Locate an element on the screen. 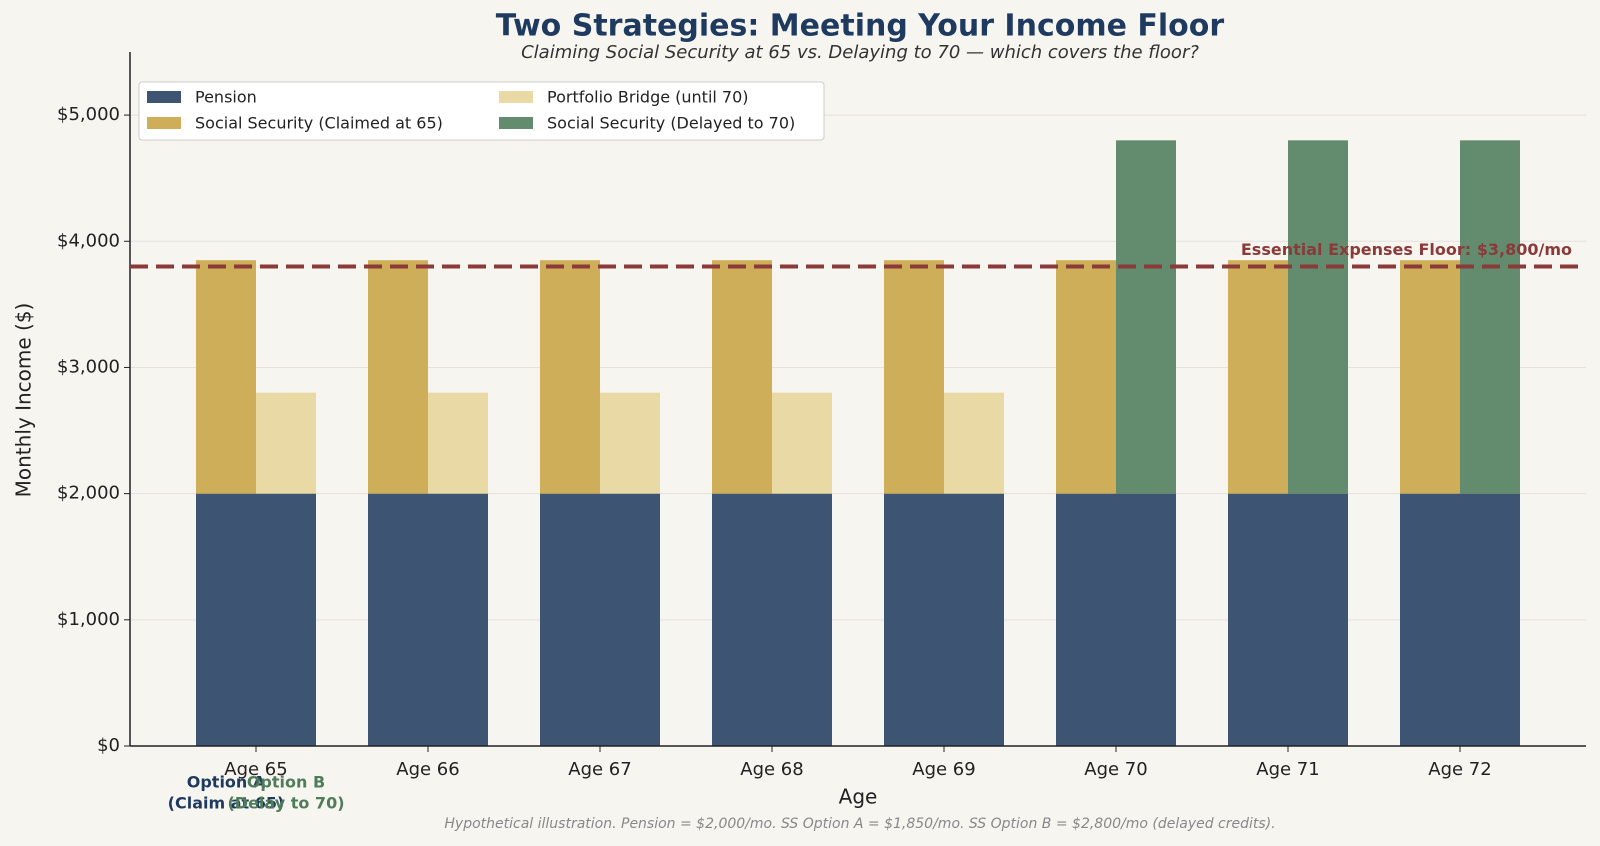 The width and height of the screenshot is (1600, 846). group-label: (Delay to 70) is located at coordinates (285, 803).